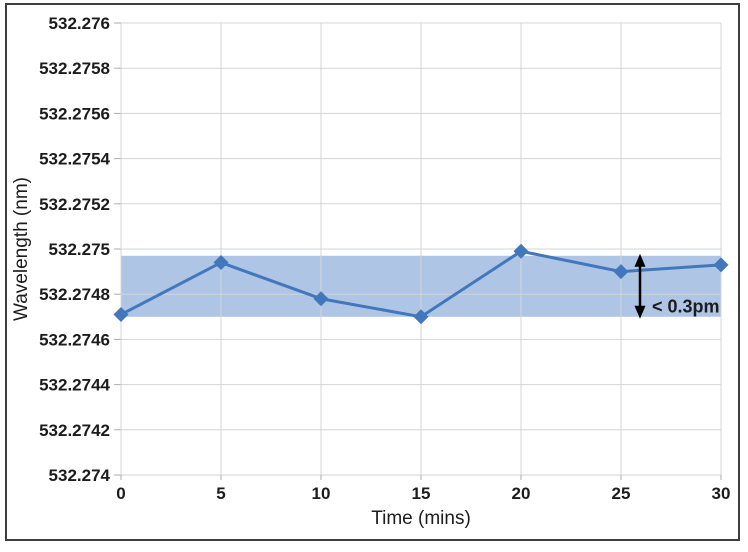 Image resolution: width=748 pixels, height=552 pixels. What do you see at coordinates (721, 493) in the screenshot?
I see `x-tick-label: 30` at bounding box center [721, 493].